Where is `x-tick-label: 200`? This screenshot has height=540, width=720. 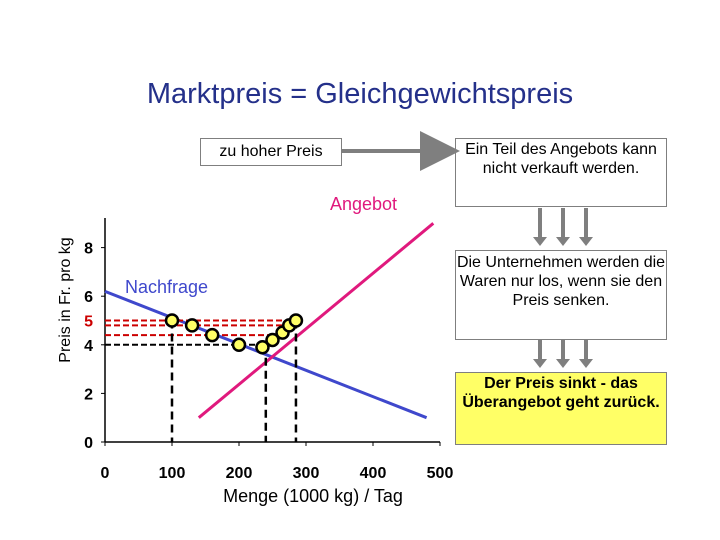 x-tick-label: 200 is located at coordinates (239, 473).